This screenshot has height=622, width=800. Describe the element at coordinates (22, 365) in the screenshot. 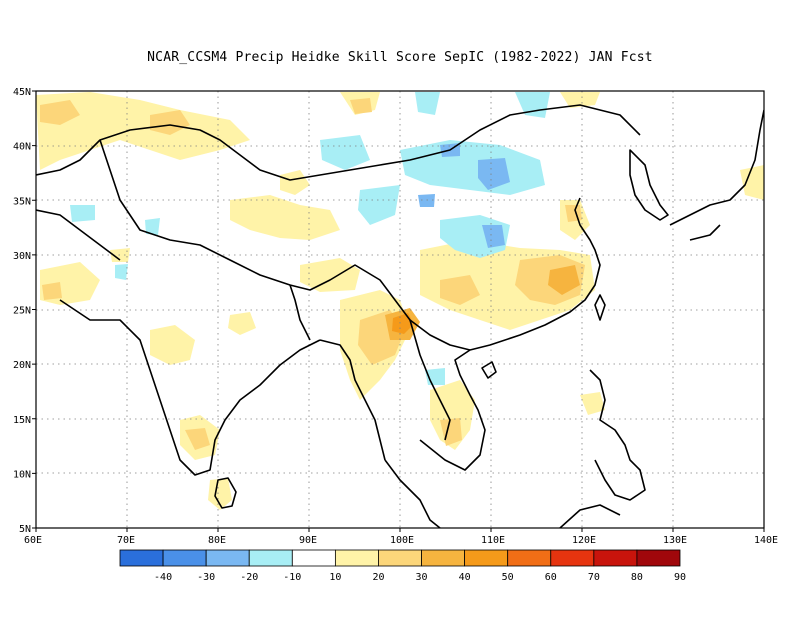

I see `lat-tick-label: 20N` at that location.